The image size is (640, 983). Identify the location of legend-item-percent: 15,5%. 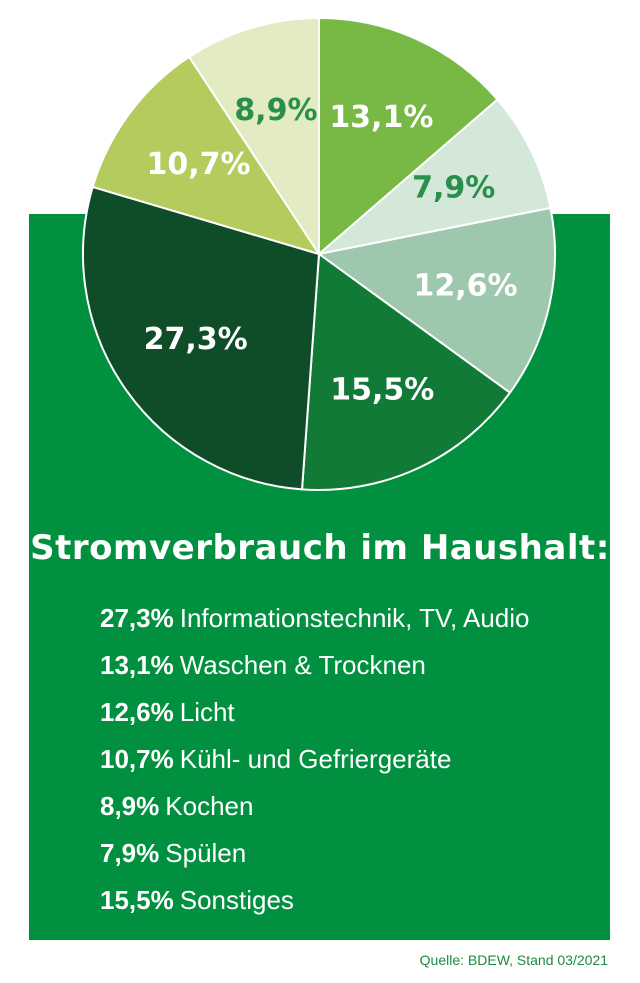
(137, 900).